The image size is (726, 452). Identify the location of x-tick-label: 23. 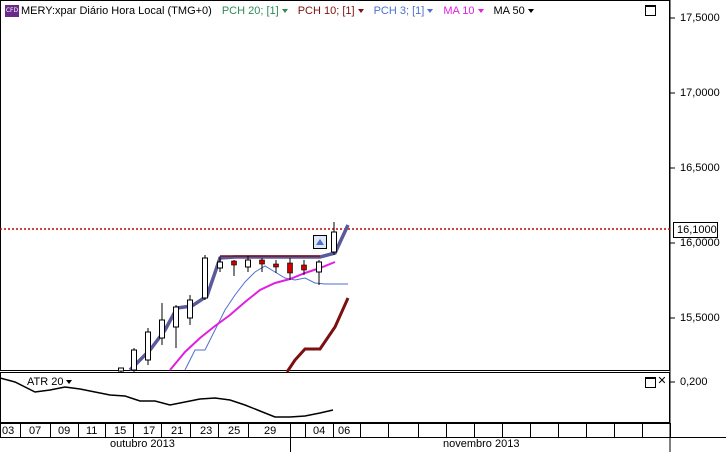
(206, 431).